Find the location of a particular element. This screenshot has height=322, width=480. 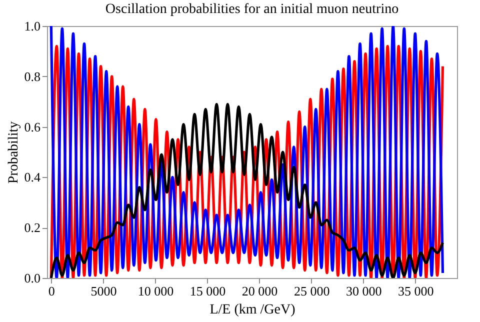

y-tick-label: 0.0 is located at coordinates (32, 278).